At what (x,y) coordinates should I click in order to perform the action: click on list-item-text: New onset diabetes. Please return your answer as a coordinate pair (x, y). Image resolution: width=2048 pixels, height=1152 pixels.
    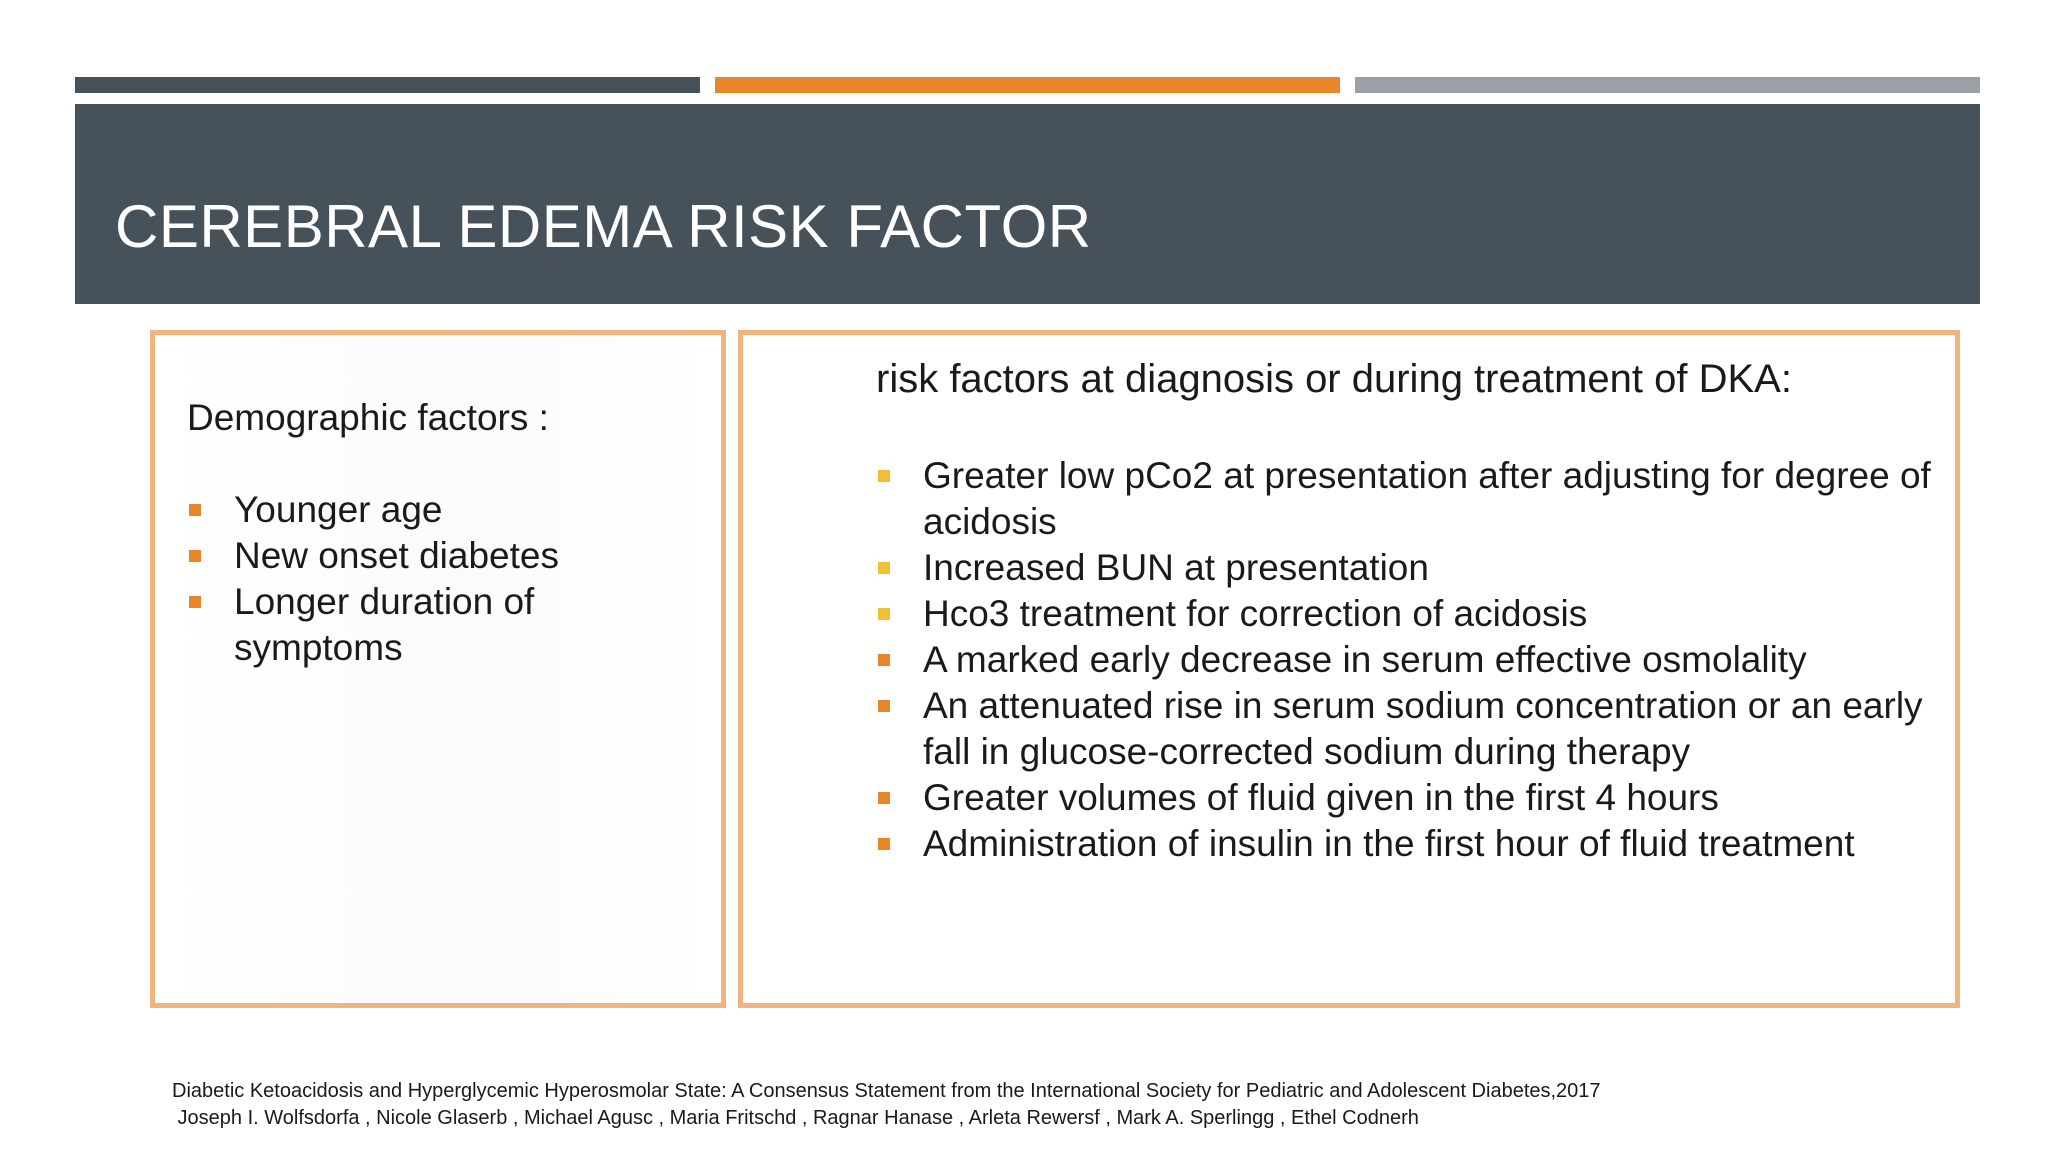
    Looking at the image, I should click on (396, 555).